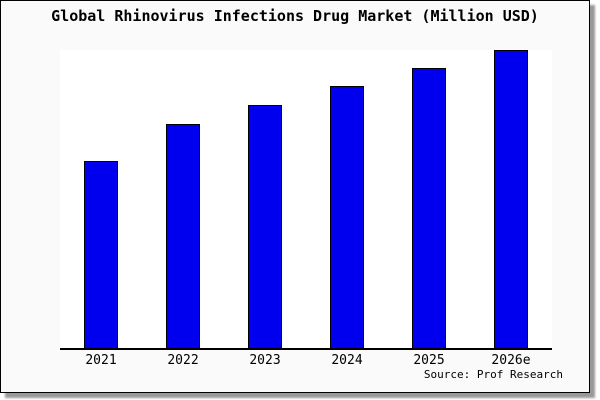  What do you see at coordinates (183, 236) in the screenshot?
I see `bar-2022` at bounding box center [183, 236].